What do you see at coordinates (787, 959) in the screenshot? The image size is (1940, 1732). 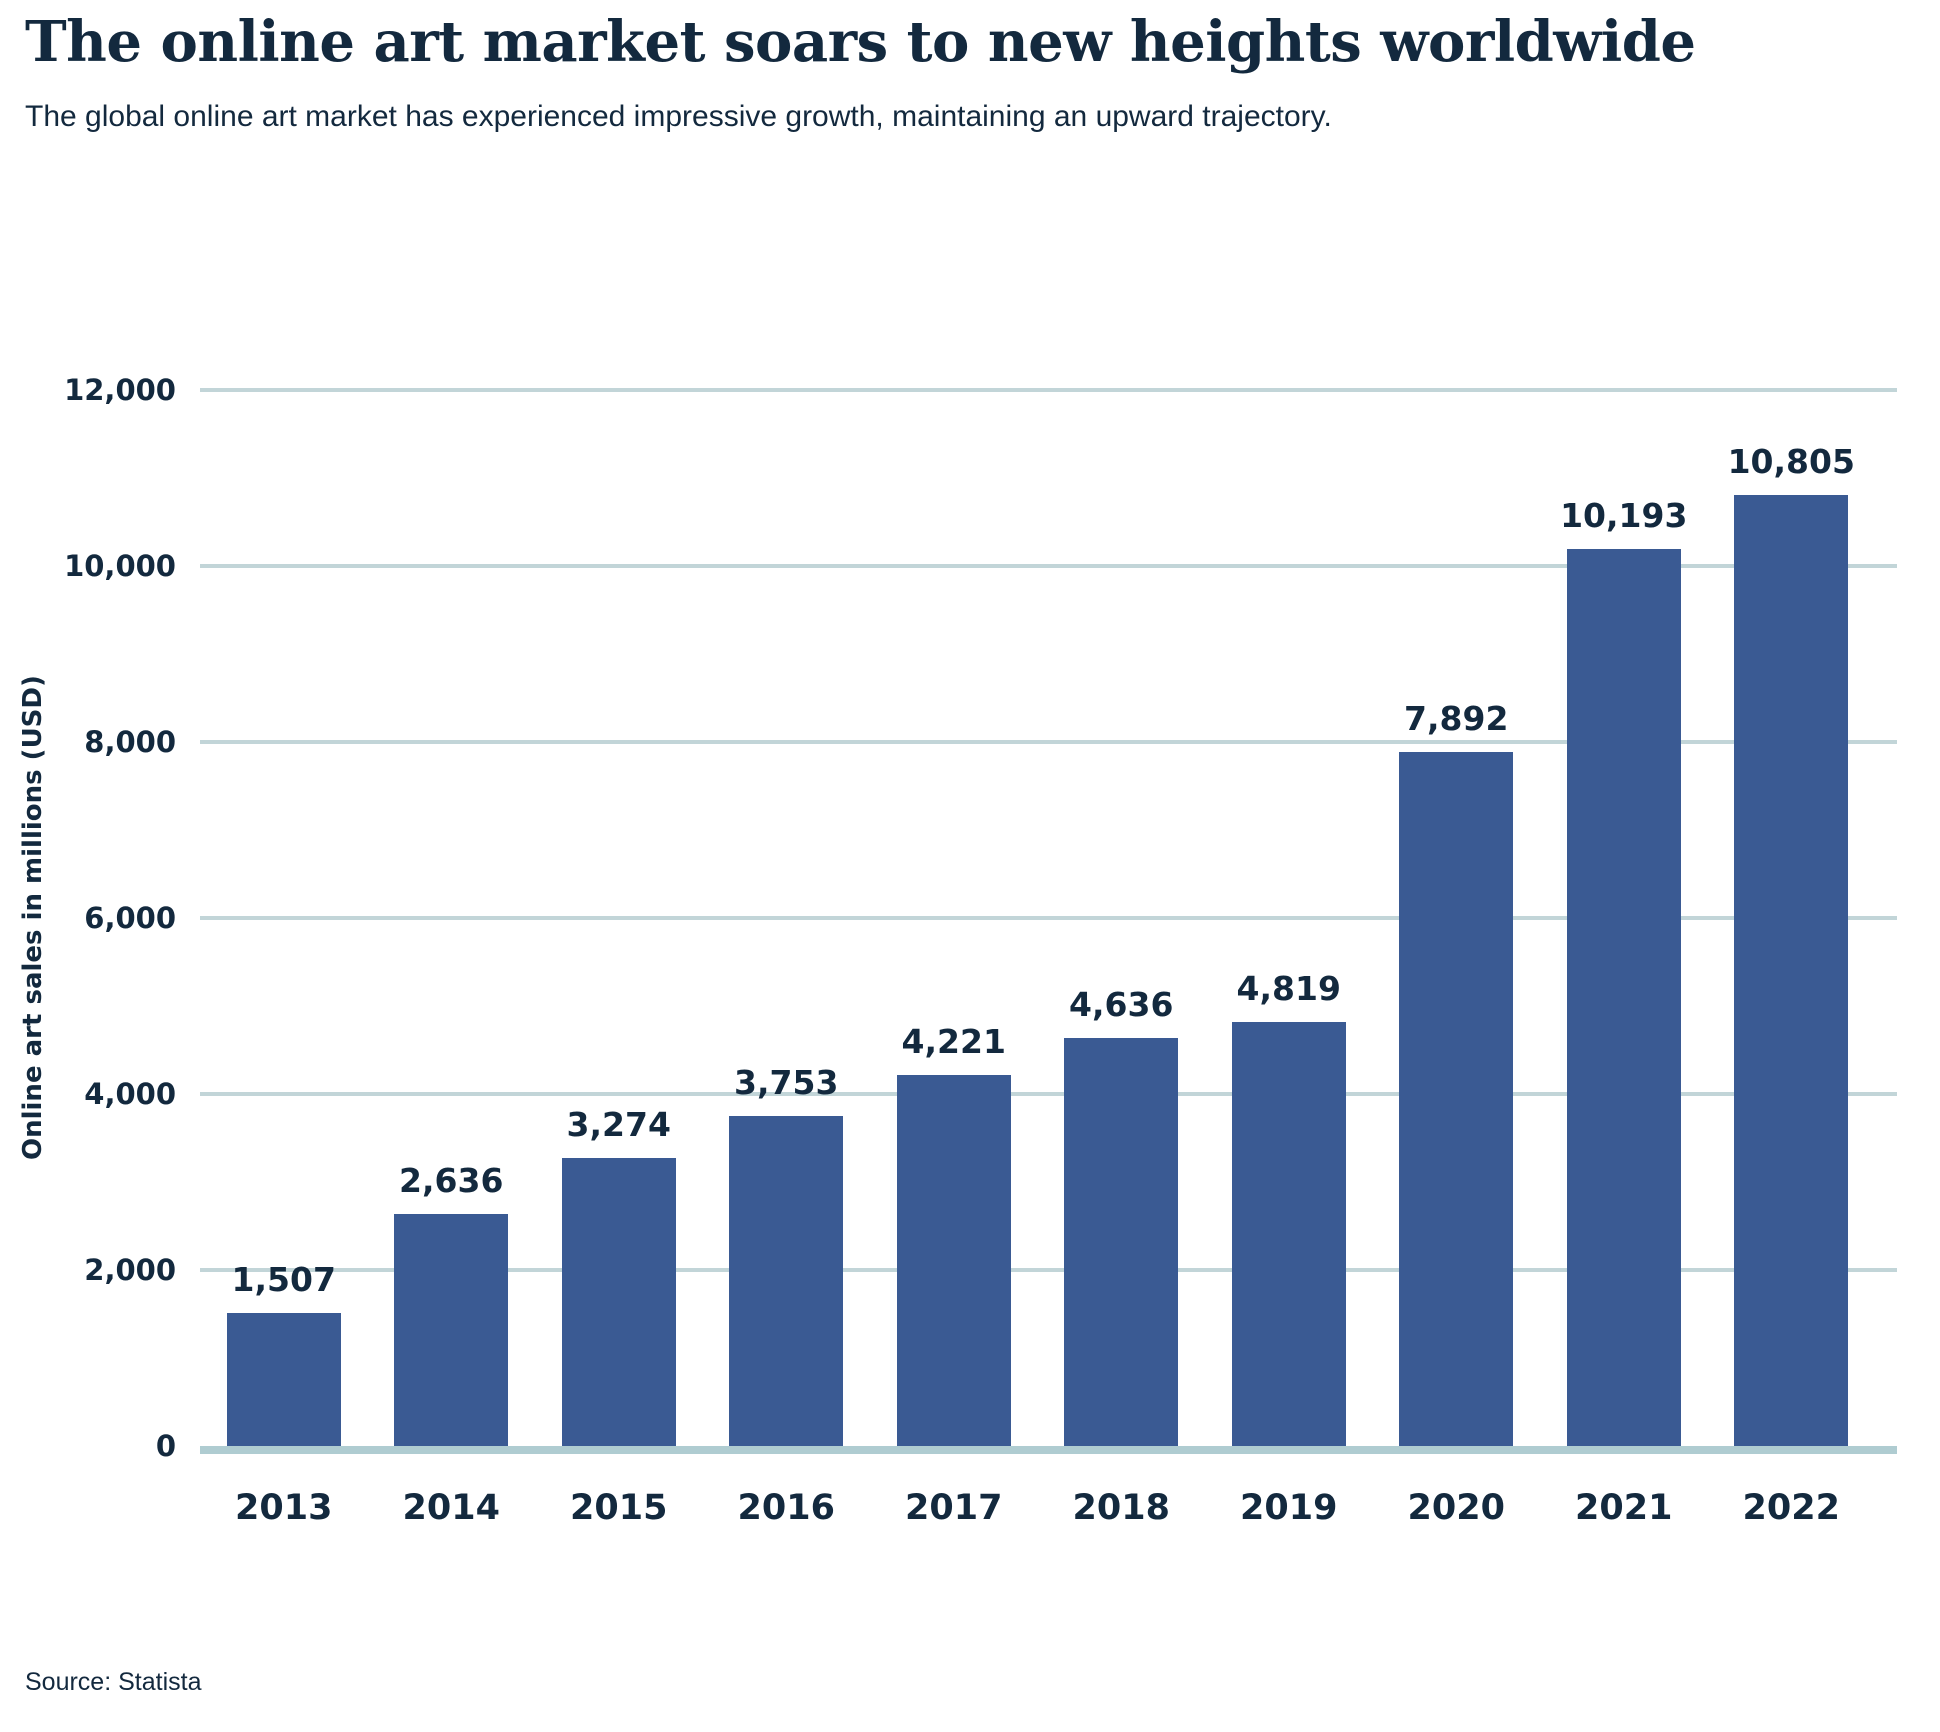 I see `bar-slot: 3,753 2016` at bounding box center [787, 959].